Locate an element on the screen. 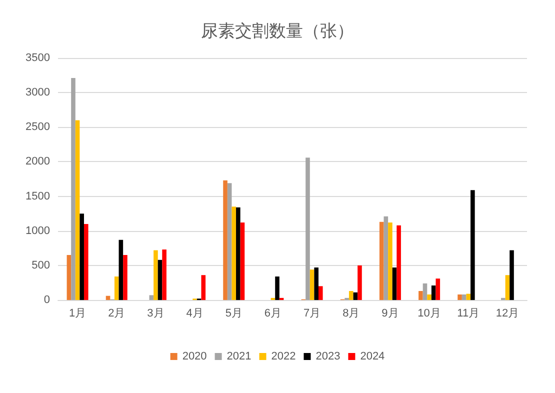  chart-title: 尿素交割数量（张） is located at coordinates (277, 32).